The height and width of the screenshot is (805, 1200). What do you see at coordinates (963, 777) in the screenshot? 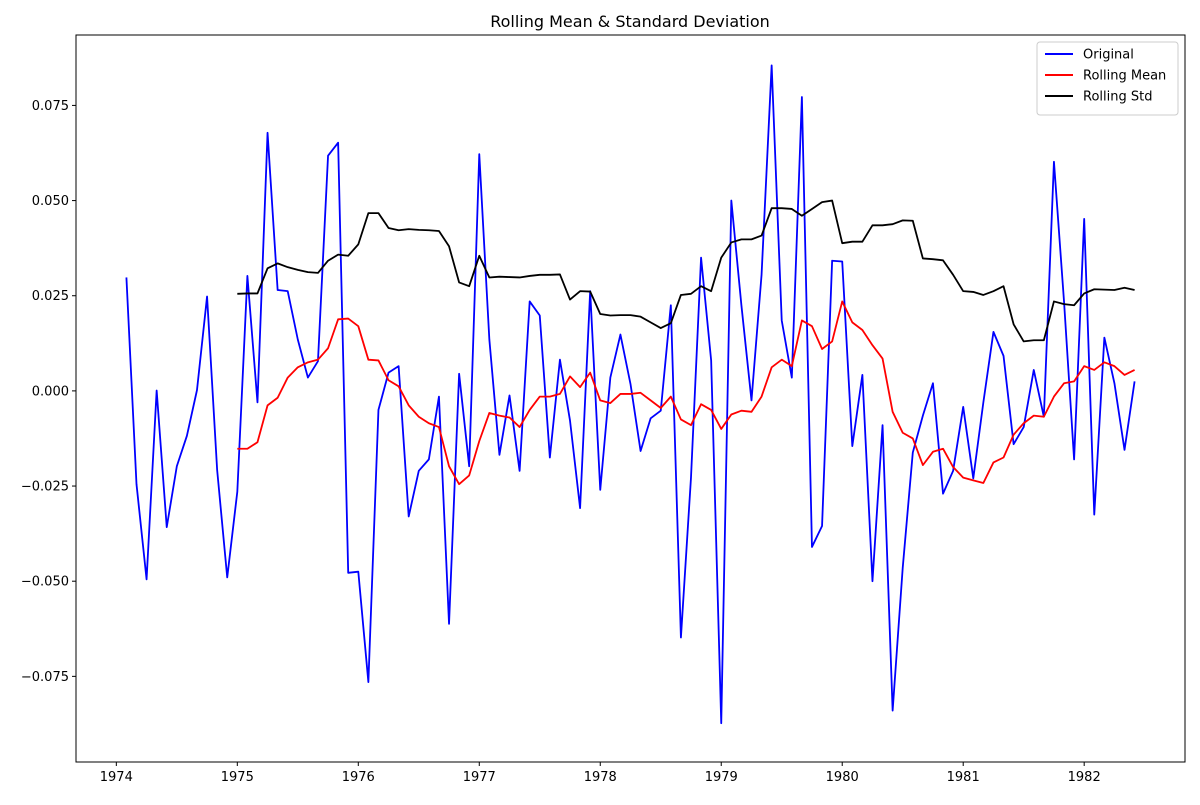
I see `x-tick-label: 1981` at bounding box center [963, 777].